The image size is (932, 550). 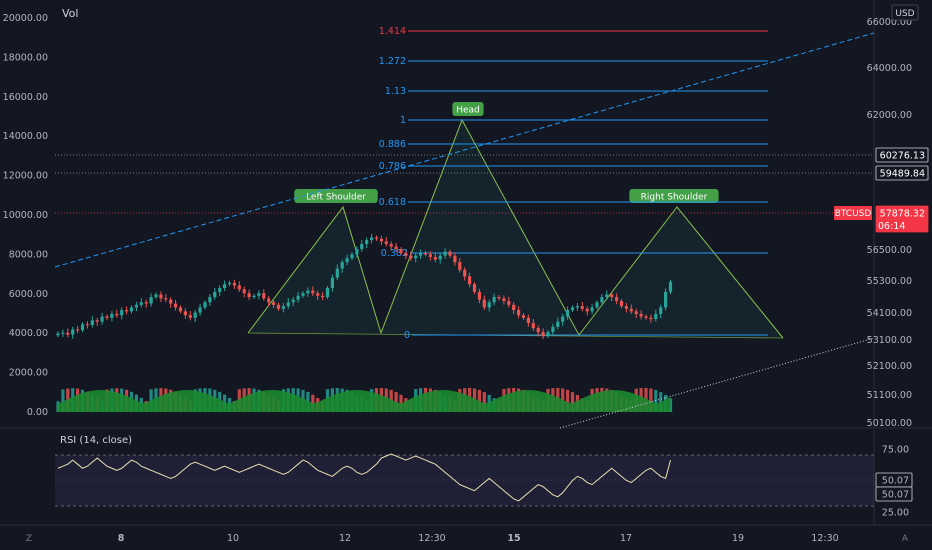 I want to click on price-tick-label: 54100.00, so click(x=889, y=313).